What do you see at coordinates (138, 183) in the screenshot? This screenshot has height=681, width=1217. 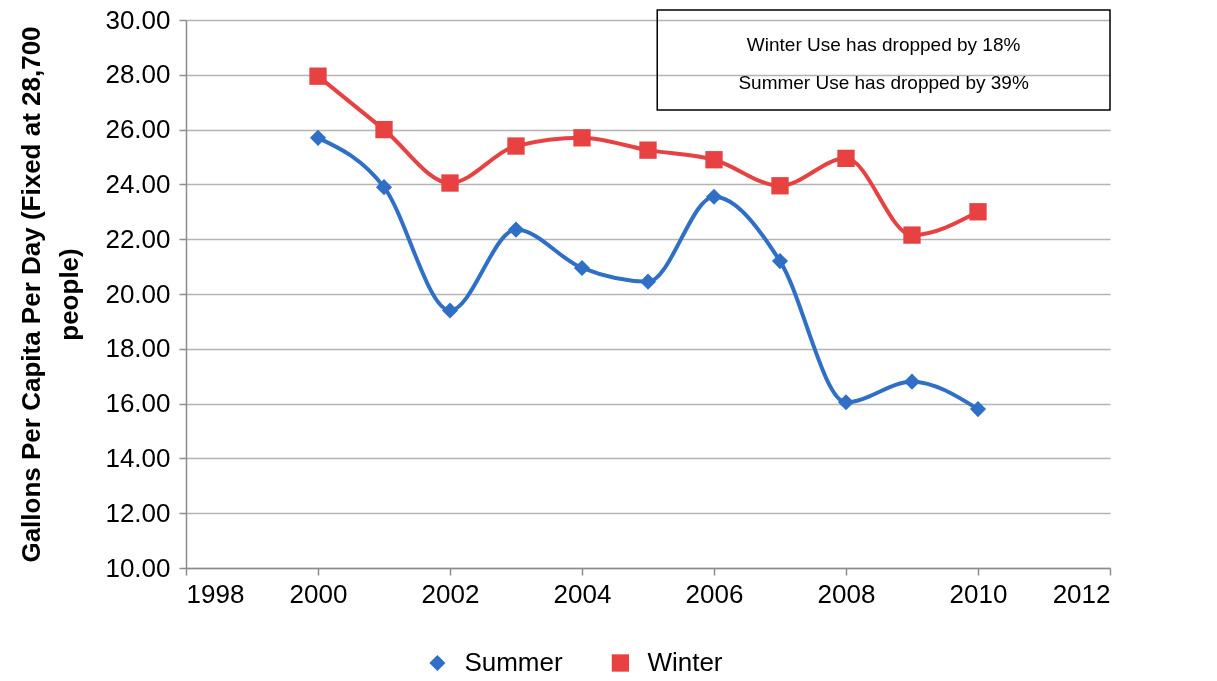 I see `y-tick-label: 24.00` at bounding box center [138, 183].